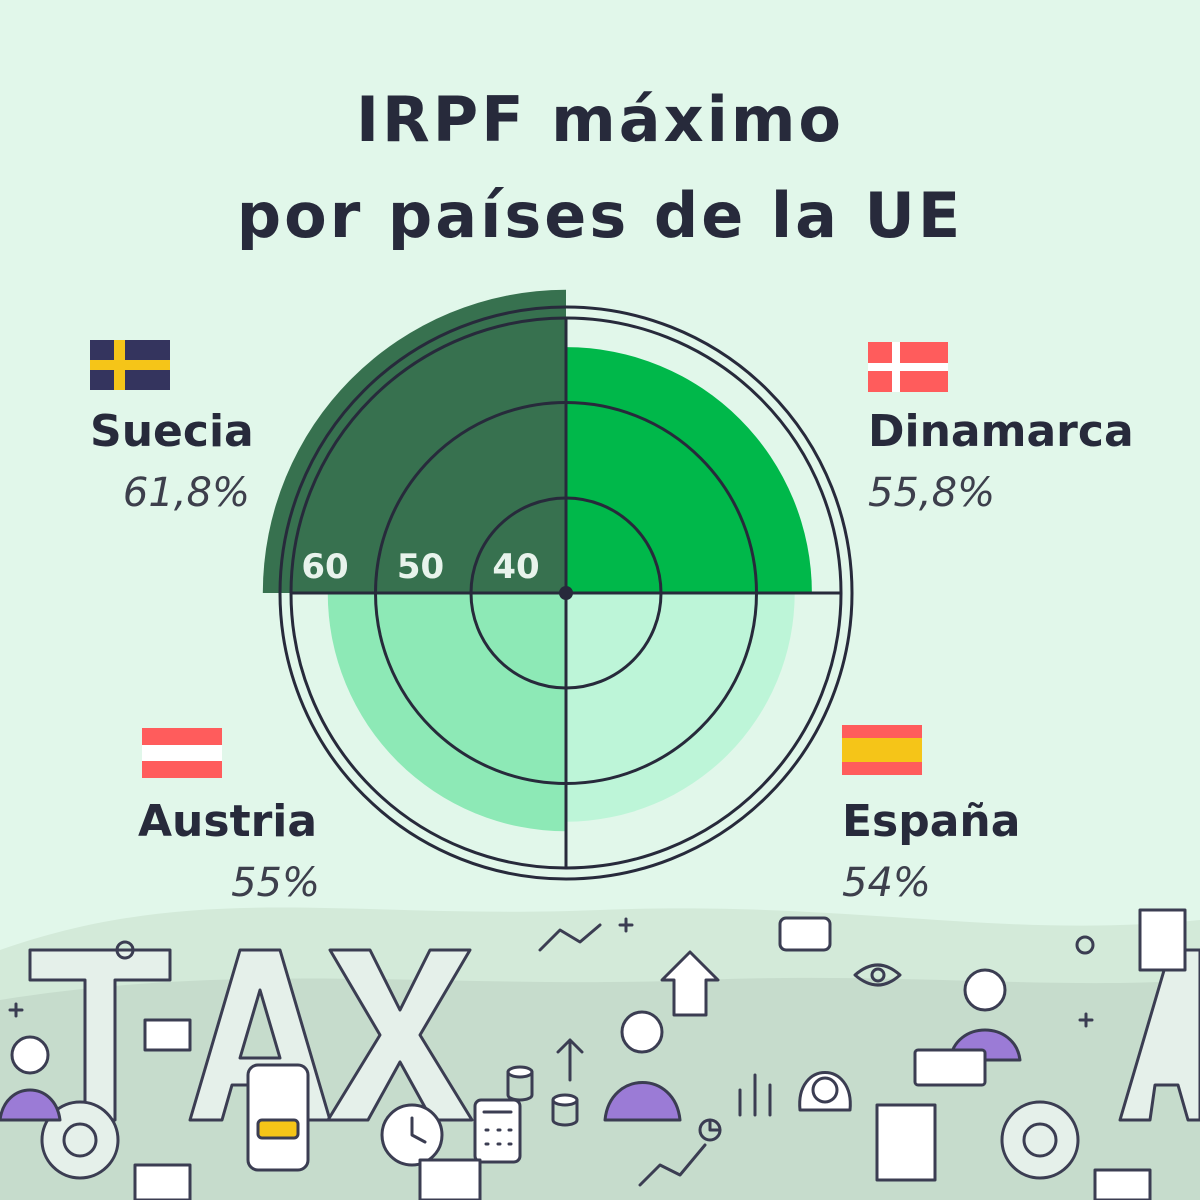  Describe the element at coordinates (908, 367) in the screenshot. I see `denmark-flag` at that location.